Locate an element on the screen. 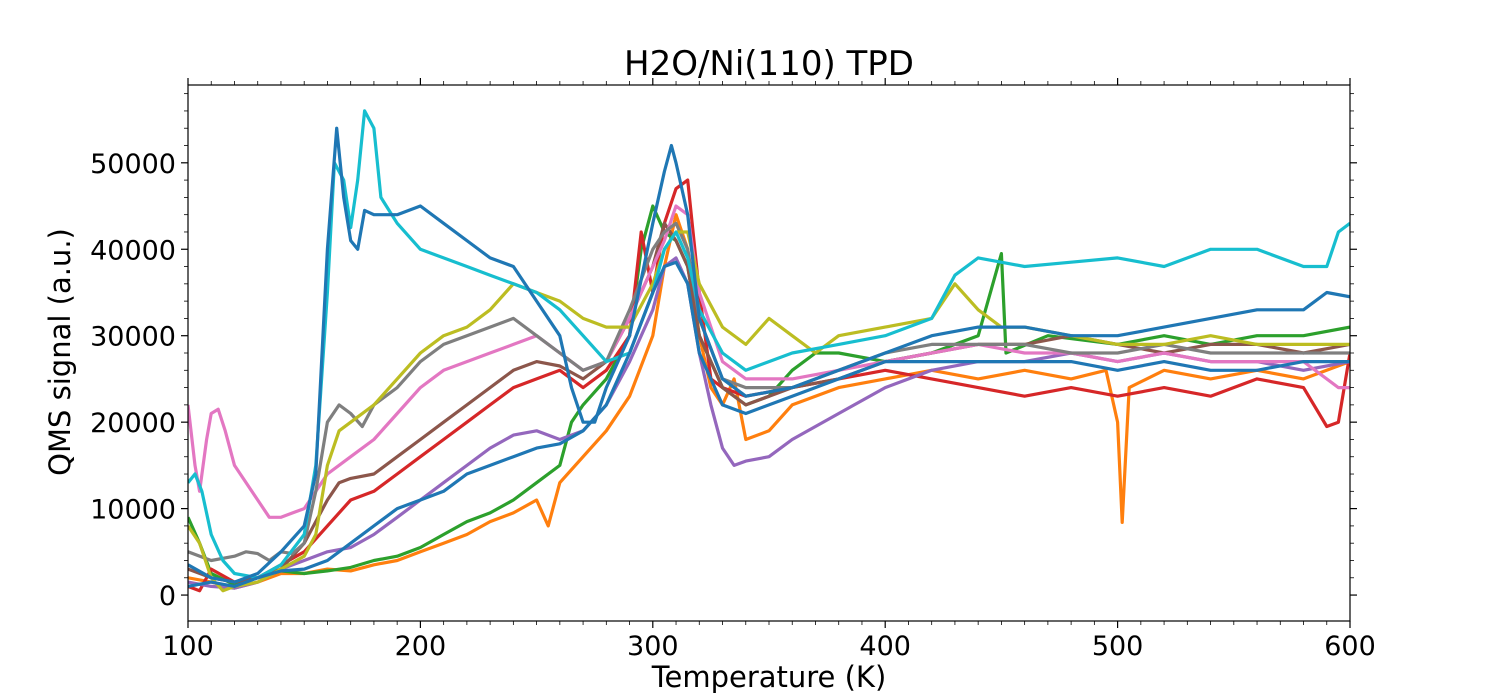 Image resolution: width=1500 pixels, height=698 pixels. y-tick-label: 40000 is located at coordinates (133, 250).